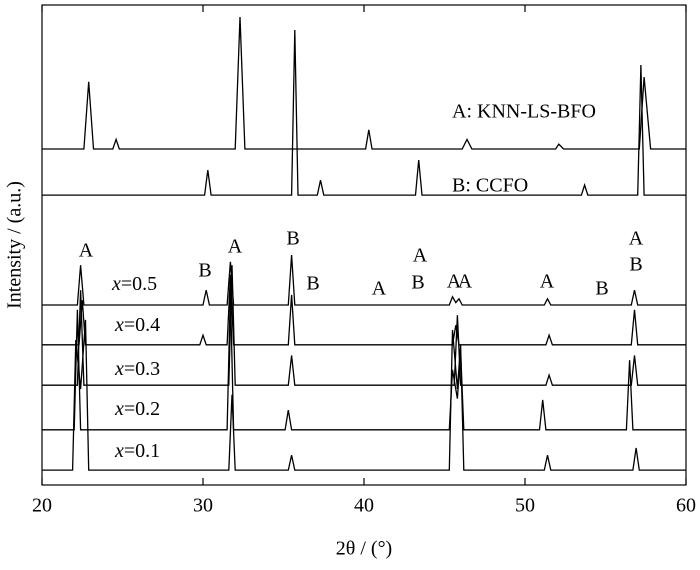  I want to click on annotation: B: CCFO, so click(490, 186).